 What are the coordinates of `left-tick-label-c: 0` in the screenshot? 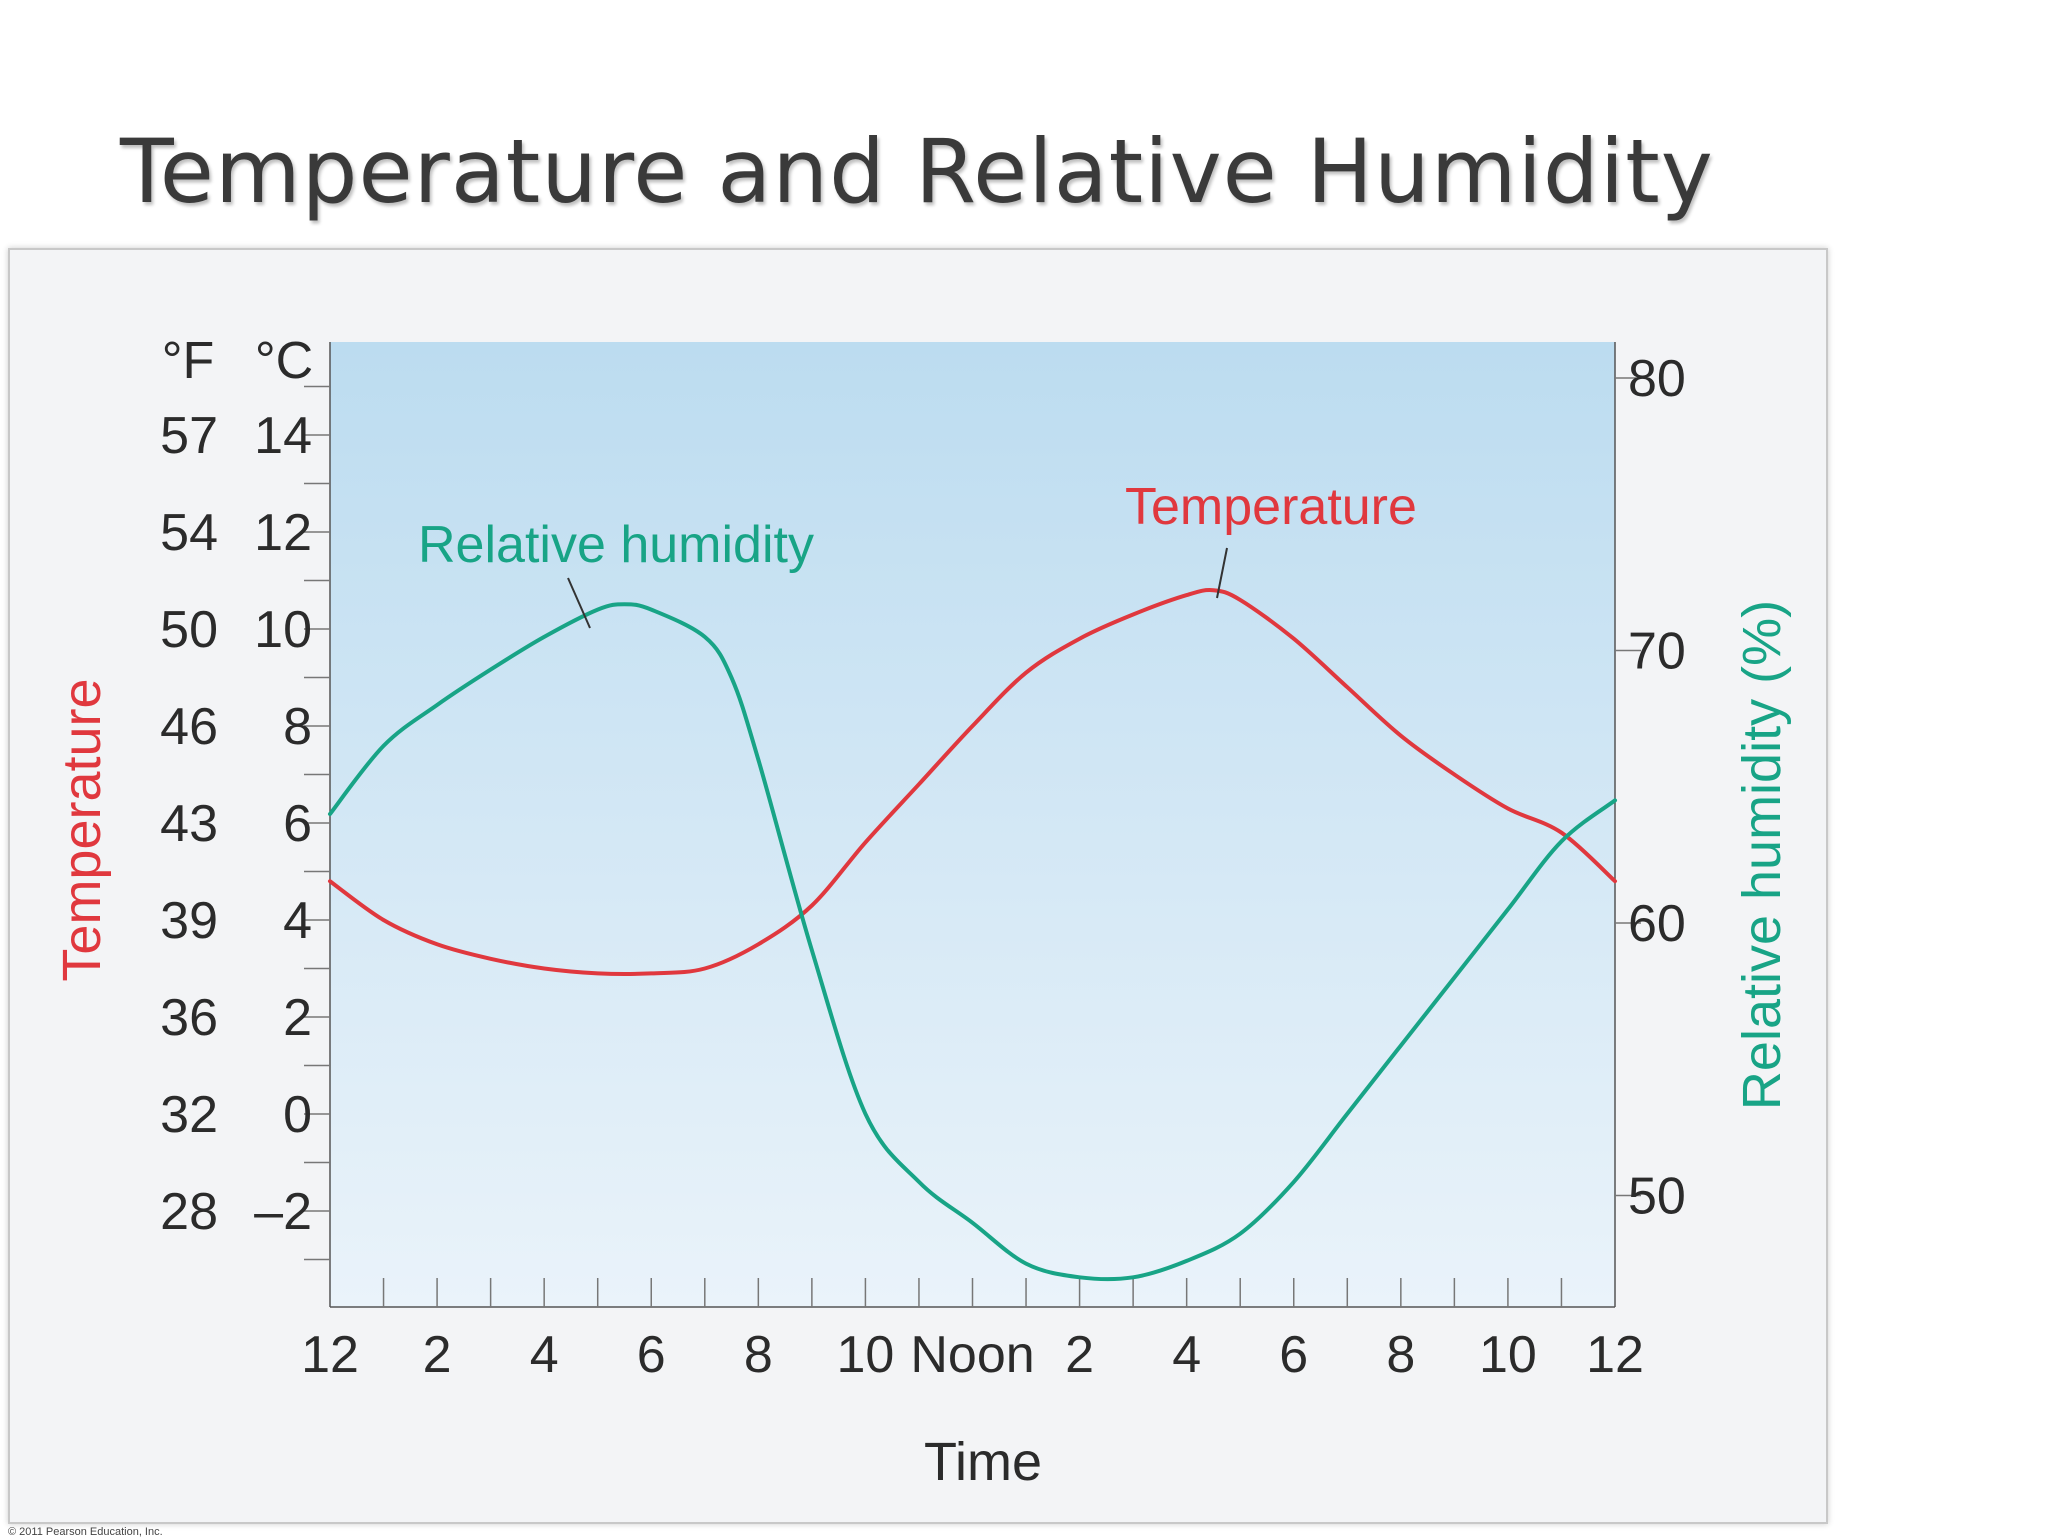 It's located at (297, 1115).